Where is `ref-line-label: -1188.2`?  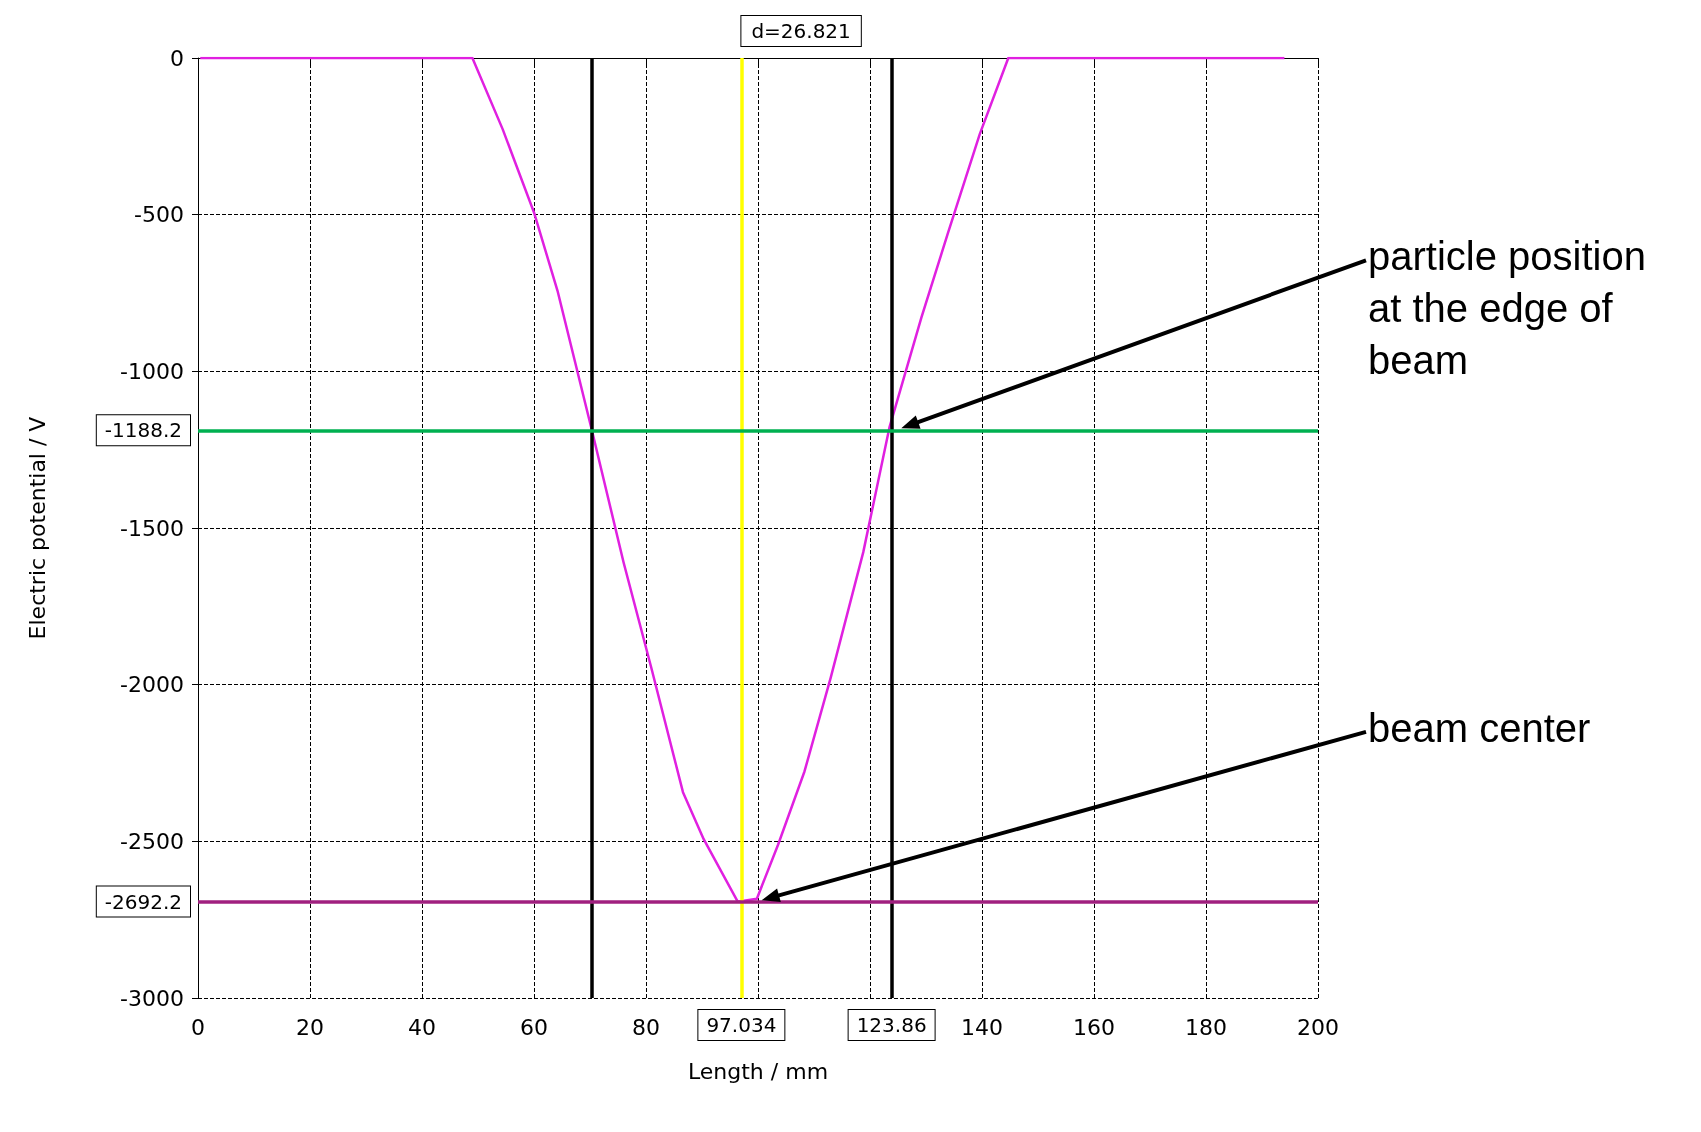 ref-line-label: -1188.2 is located at coordinates (143, 430).